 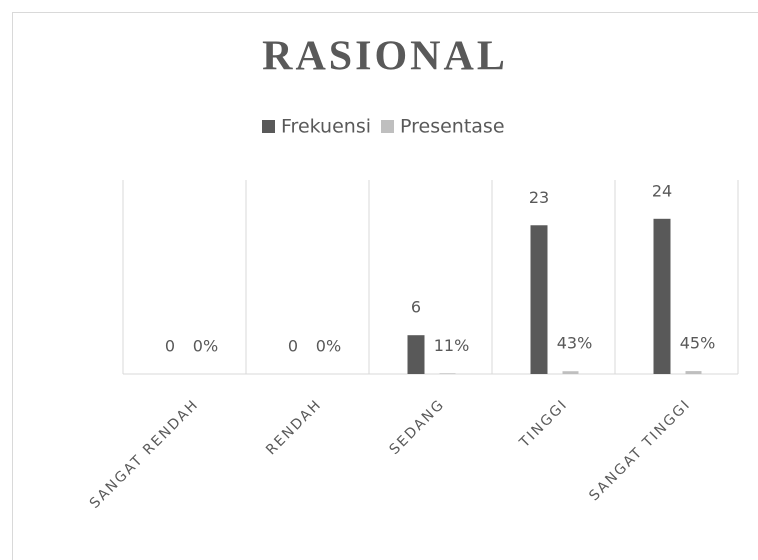 What do you see at coordinates (144, 453) in the screenshot?
I see `x-tick-label: SANGAT RENDAH` at bounding box center [144, 453].